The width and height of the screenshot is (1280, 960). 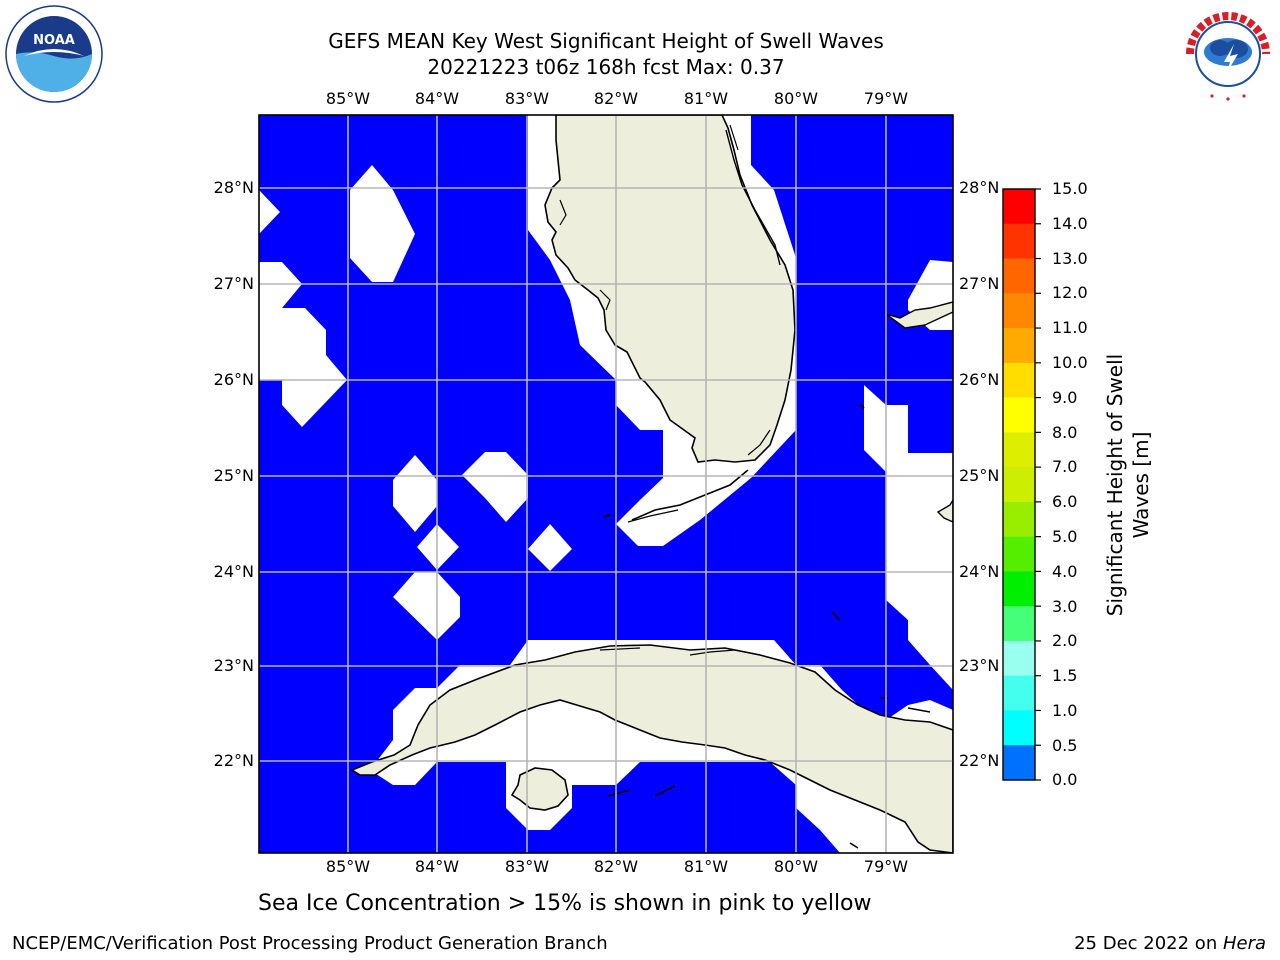 What do you see at coordinates (1065, 745) in the screenshot?
I see `colorbar-tick-label: 0.5` at bounding box center [1065, 745].